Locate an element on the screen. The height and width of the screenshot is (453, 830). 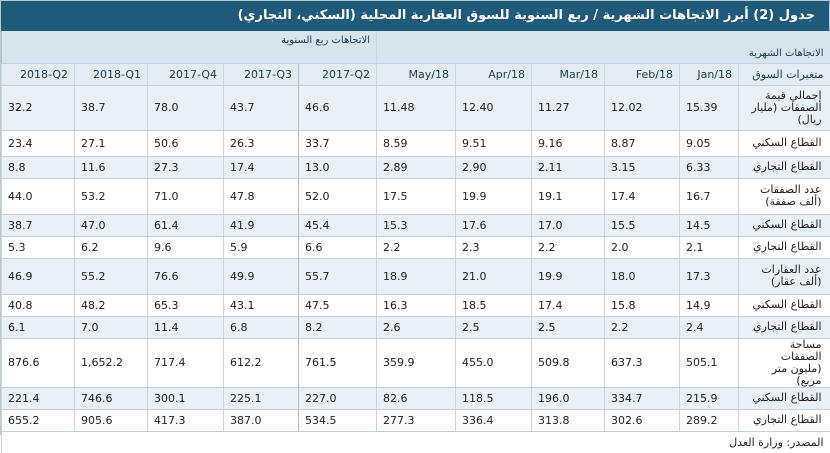
col-header-m0: May/18 is located at coordinates (416, 74).